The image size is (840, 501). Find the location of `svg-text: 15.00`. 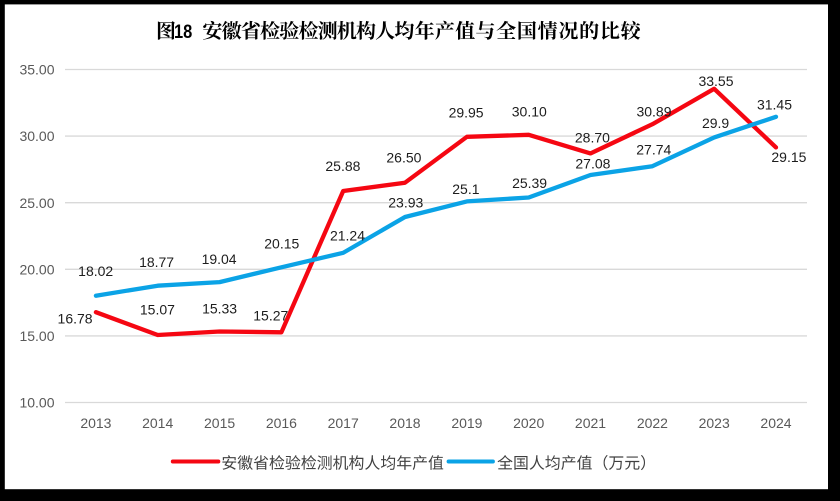

svg-text: 15.00 is located at coordinates (36, 336).